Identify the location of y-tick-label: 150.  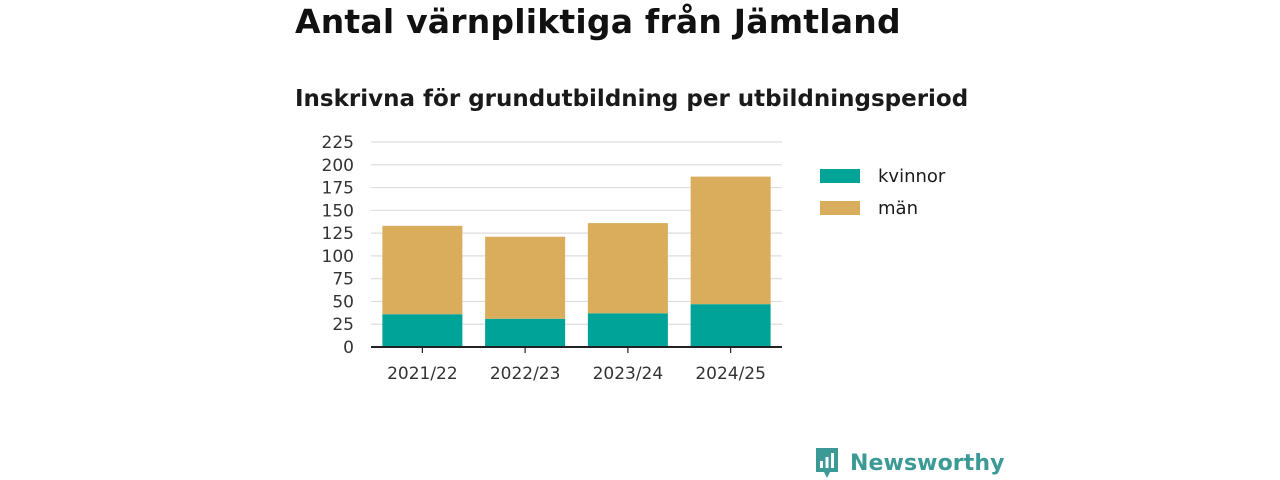
(338, 211).